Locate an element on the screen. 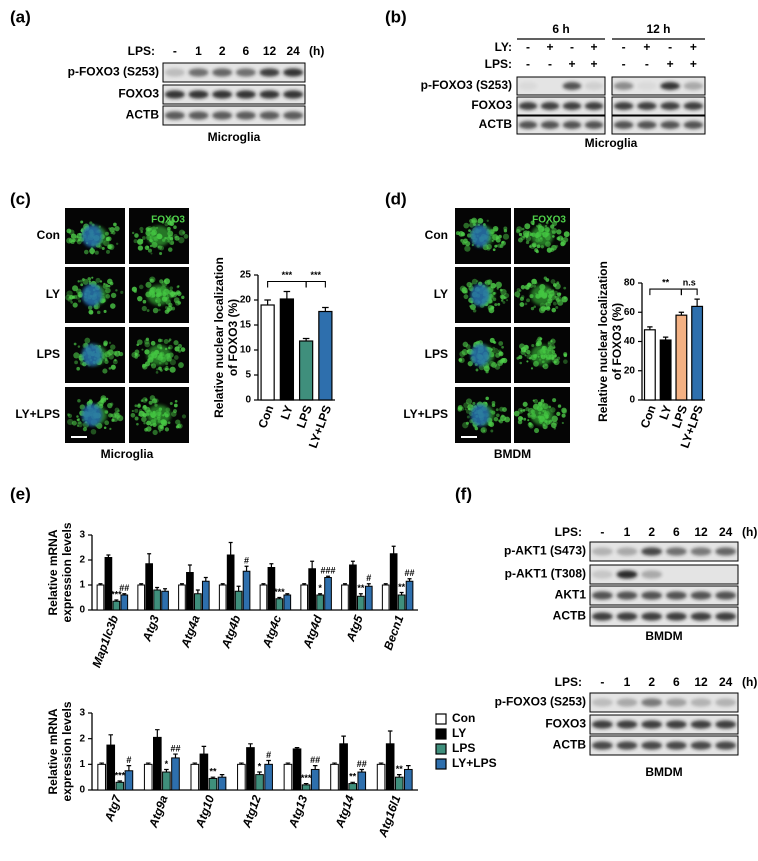  y-tick-label: 1 is located at coordinates (82, 585).